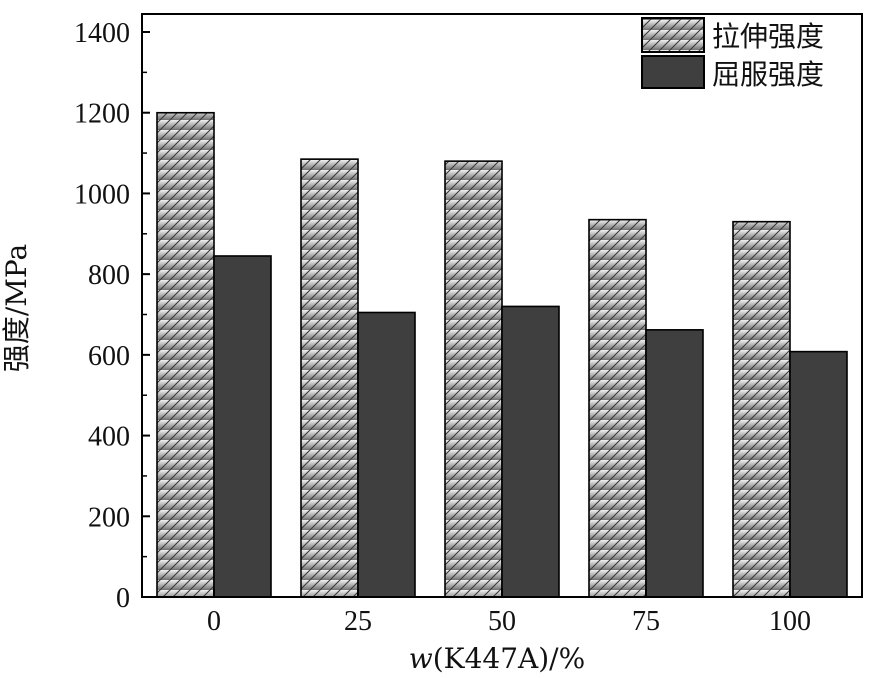 This screenshot has height=678, width=876. I want to click on x-tick-label-25: 25, so click(358, 621).